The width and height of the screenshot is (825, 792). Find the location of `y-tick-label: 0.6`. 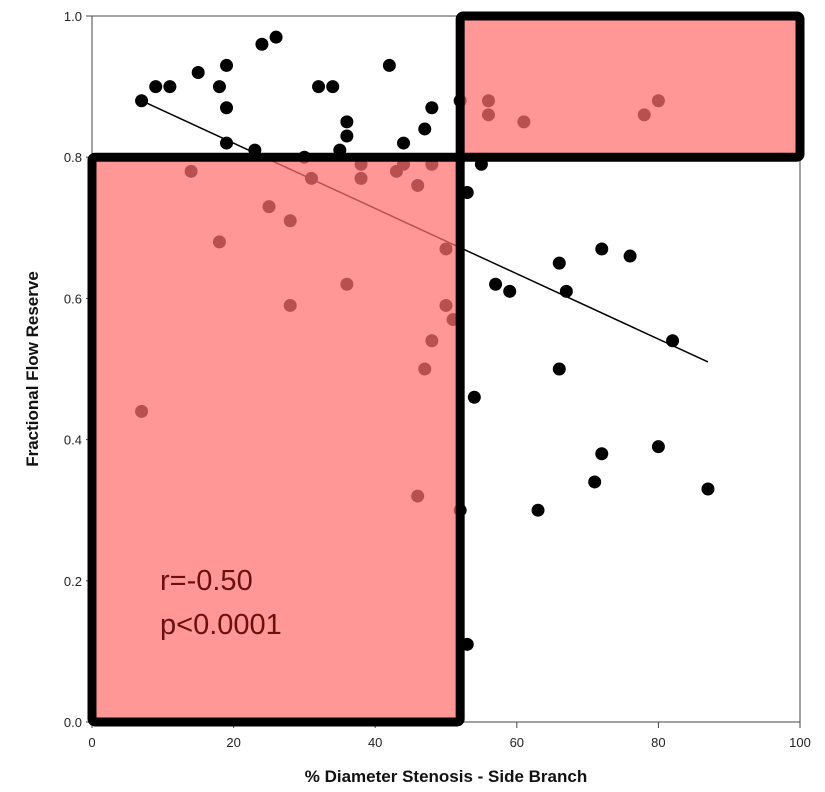

y-tick-label: 0.6 is located at coordinates (73, 298).